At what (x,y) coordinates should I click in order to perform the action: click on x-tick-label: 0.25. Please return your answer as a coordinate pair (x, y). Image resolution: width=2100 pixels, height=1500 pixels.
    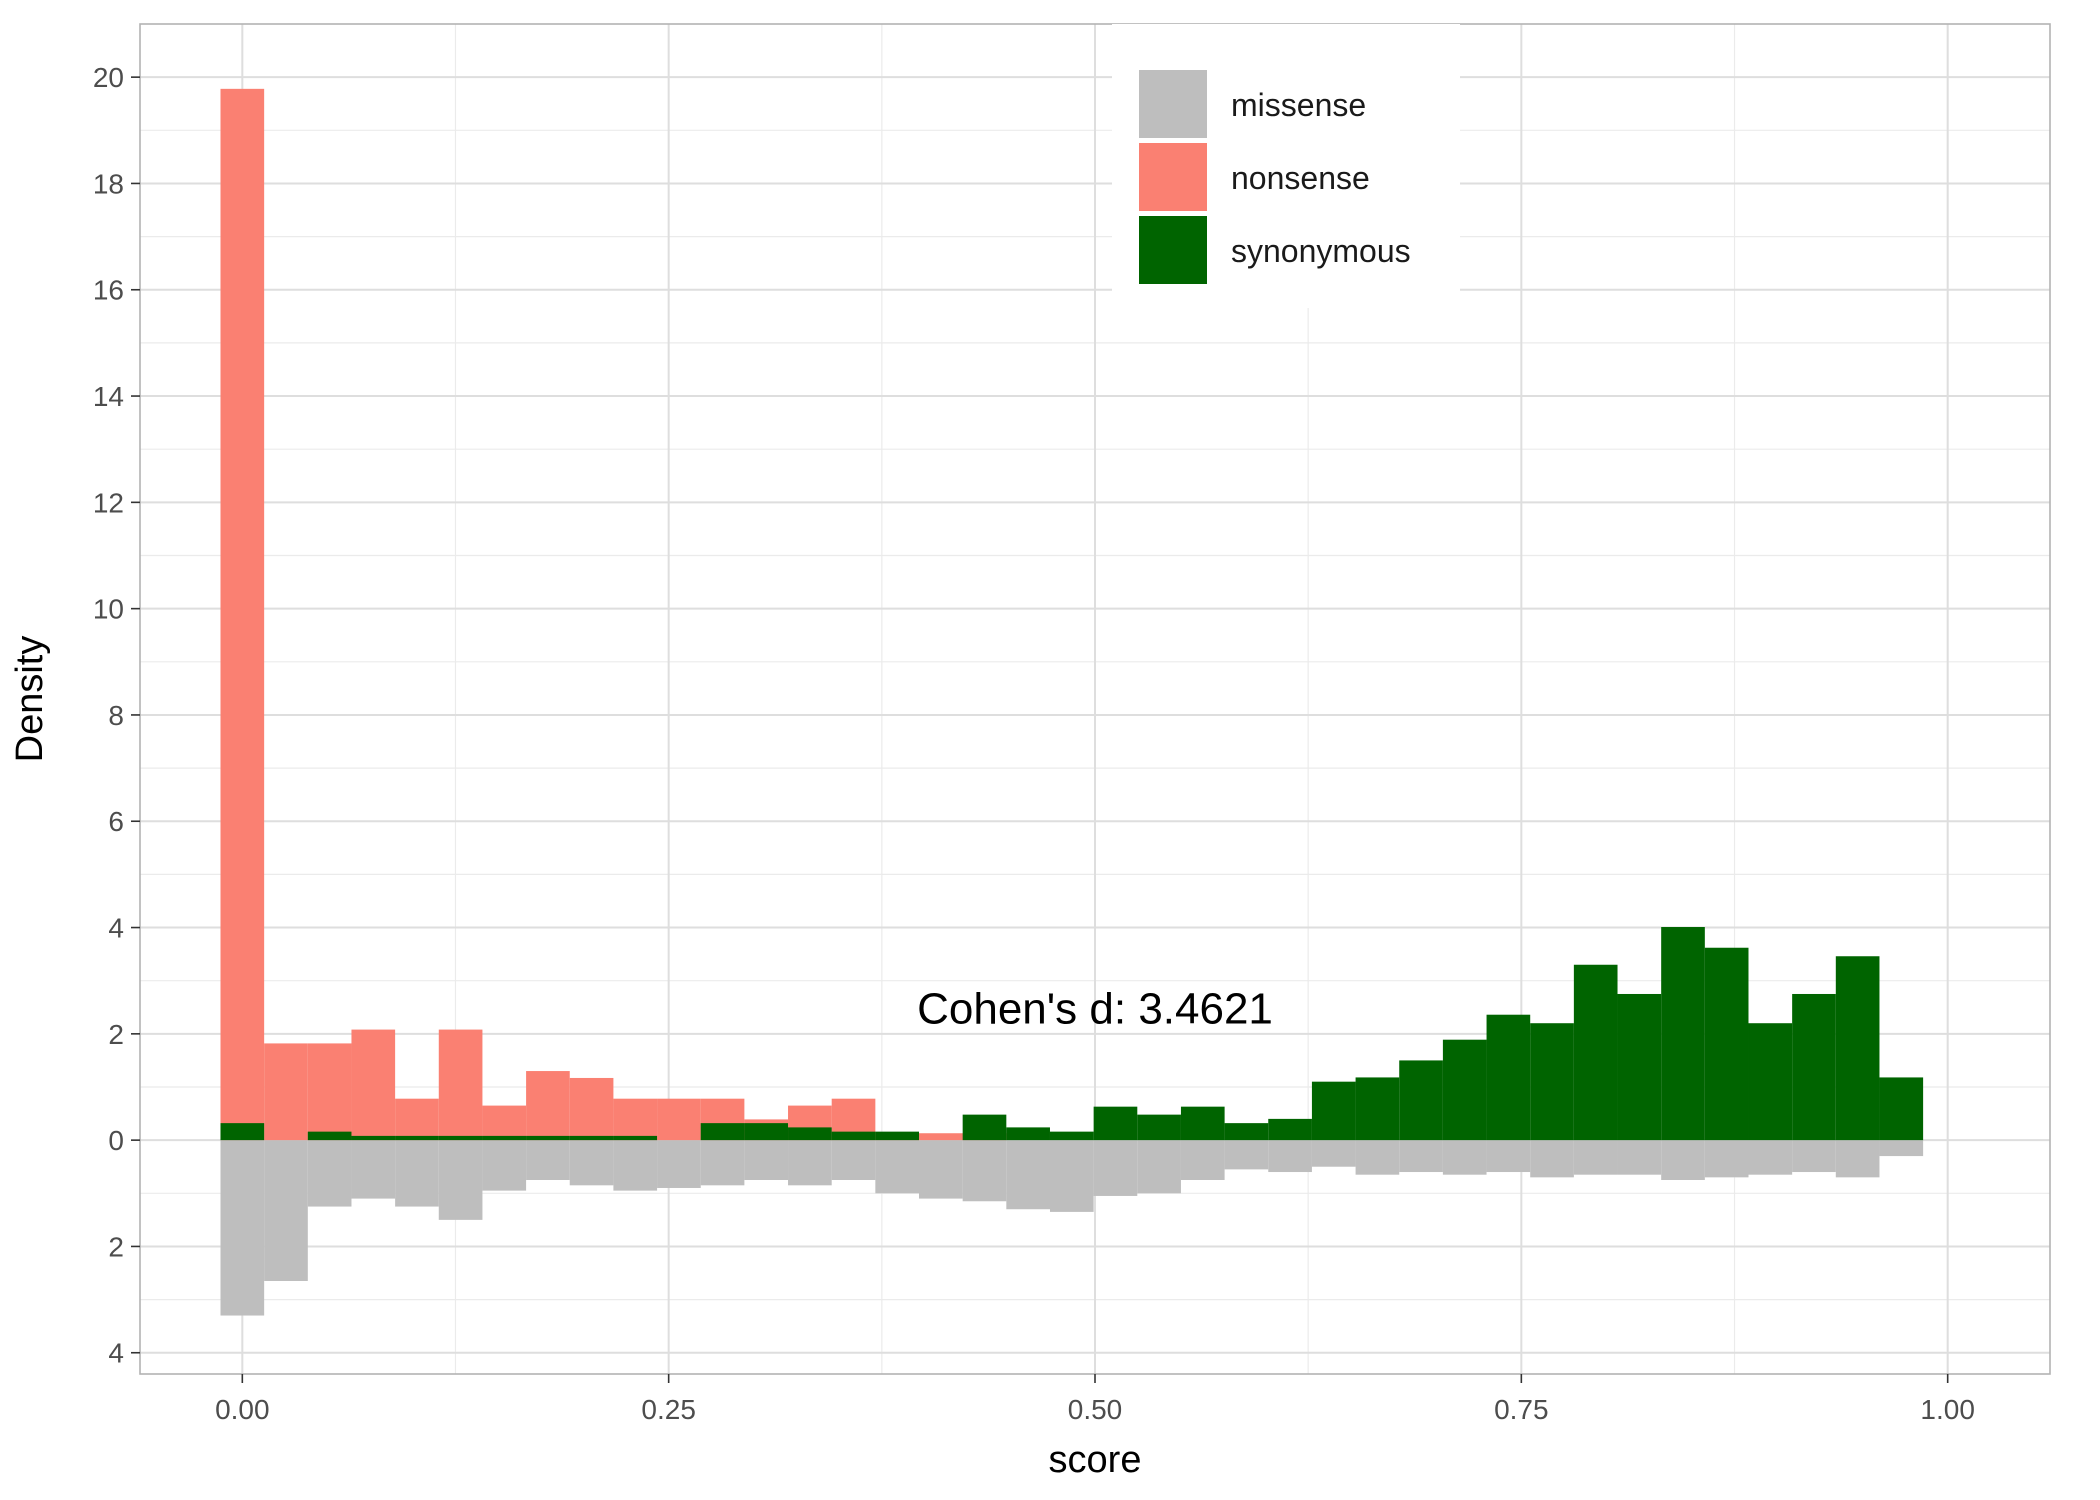
    Looking at the image, I should click on (668, 1409).